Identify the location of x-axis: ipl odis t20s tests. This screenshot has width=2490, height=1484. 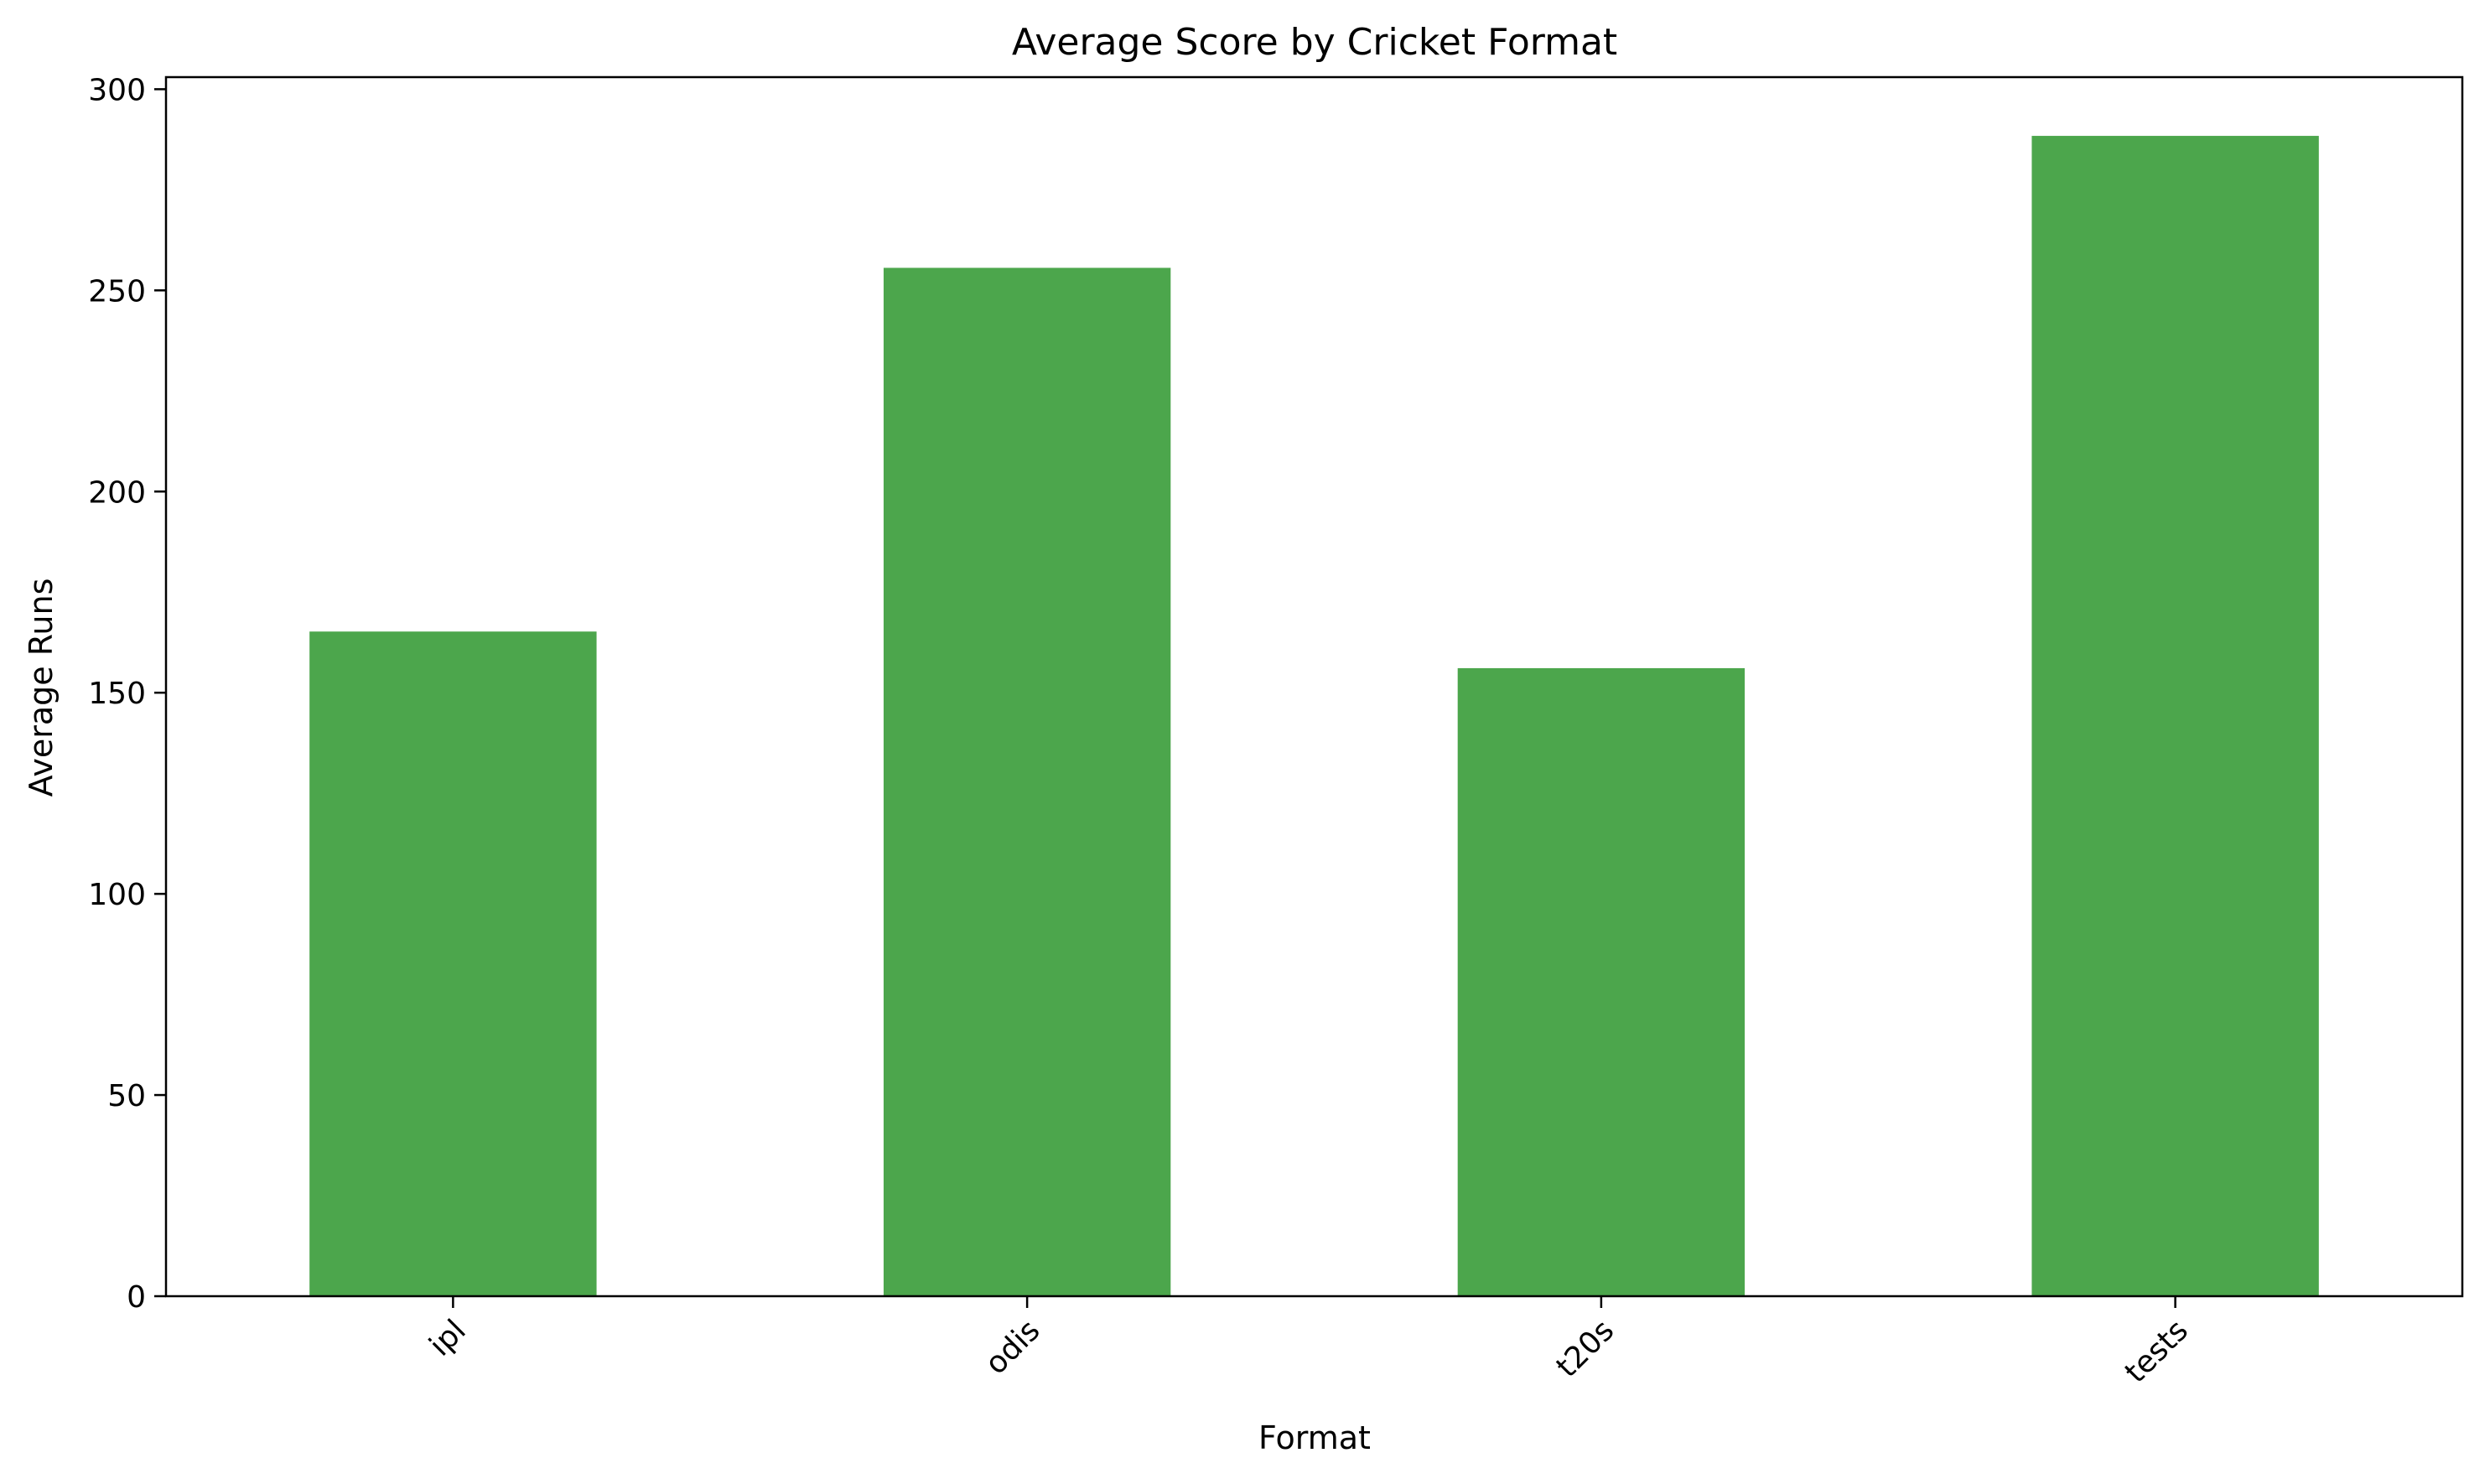
(1309, 1343).